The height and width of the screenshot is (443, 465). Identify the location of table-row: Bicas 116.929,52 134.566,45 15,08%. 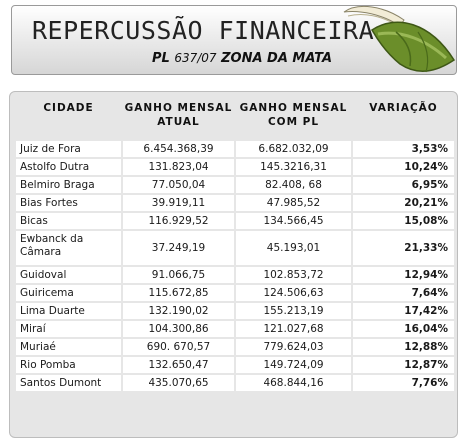
(235, 221).